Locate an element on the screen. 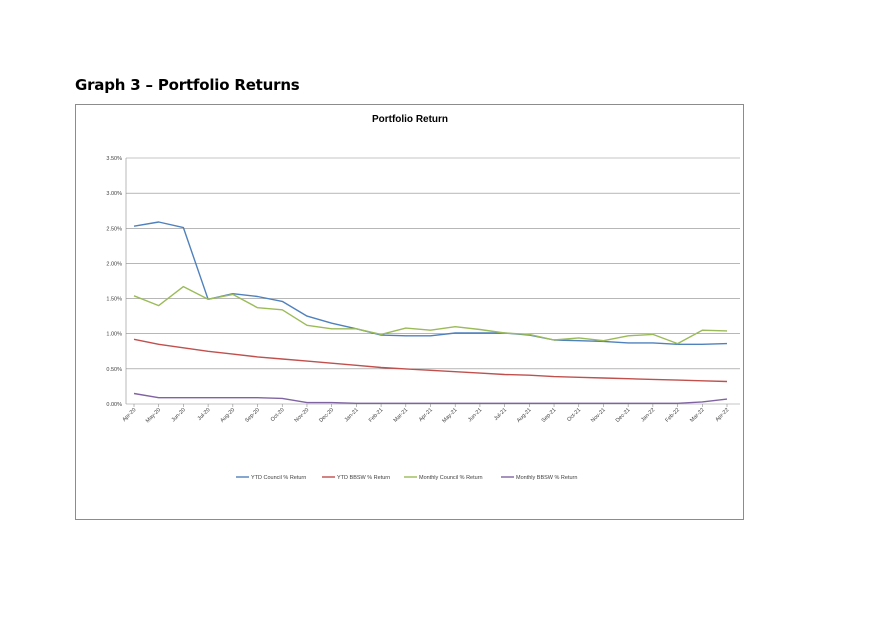 The width and height of the screenshot is (874, 618). x-tick-label: Dec-20 is located at coordinates (326, 415).